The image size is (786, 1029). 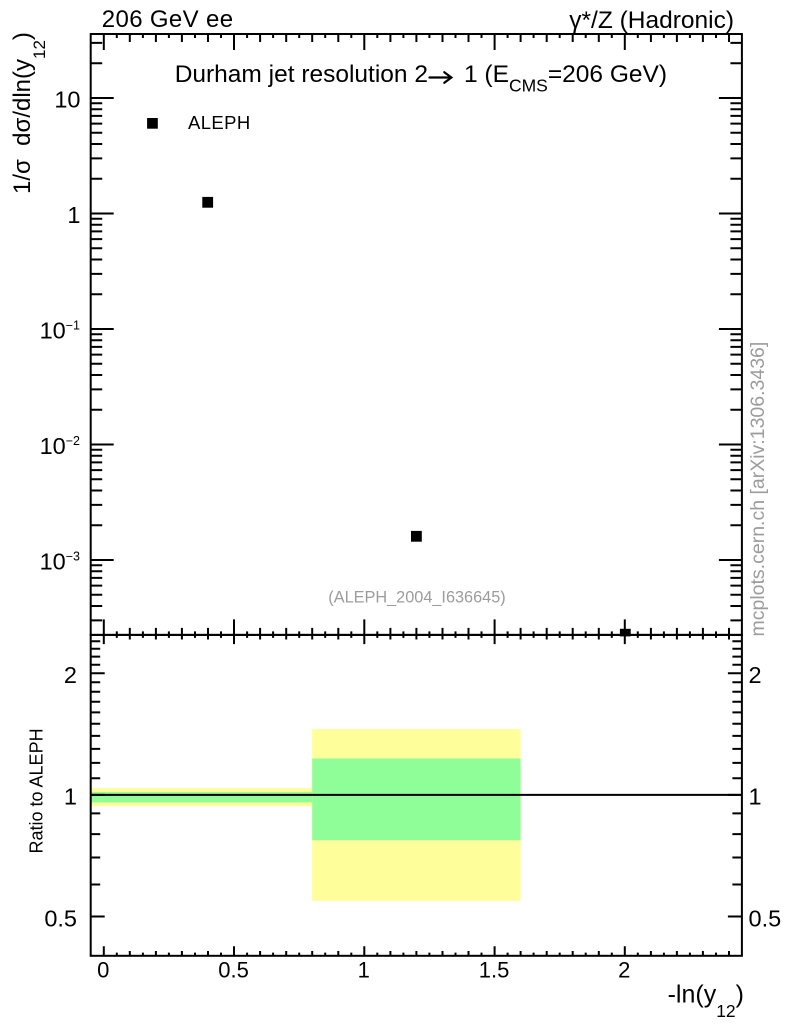 What do you see at coordinates (494, 970) in the screenshot?
I see `svg-text: 1.5` at bounding box center [494, 970].